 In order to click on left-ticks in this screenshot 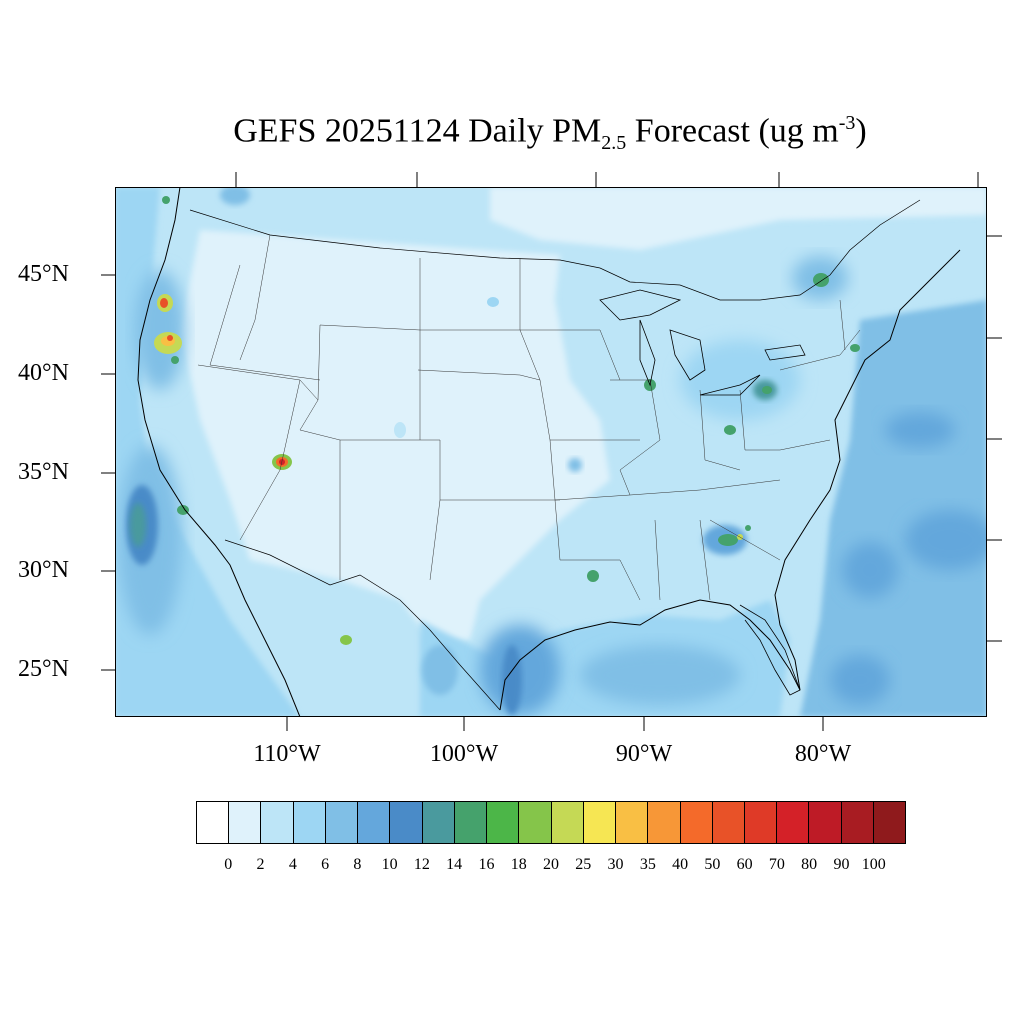, I will do `click(108, 472)`.